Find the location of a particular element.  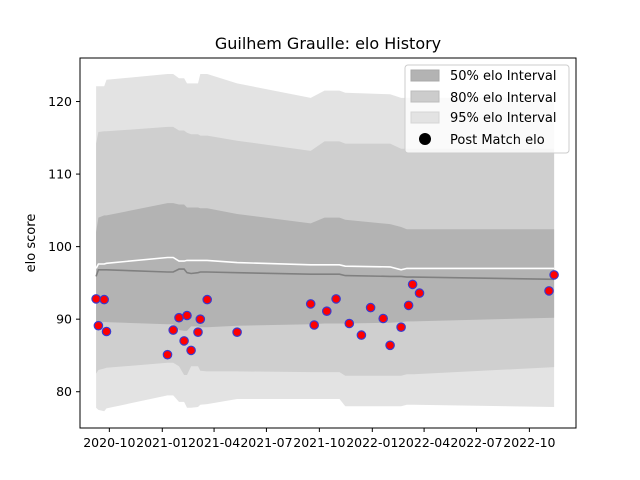

y-tick-label: 90 is located at coordinates (64, 319).